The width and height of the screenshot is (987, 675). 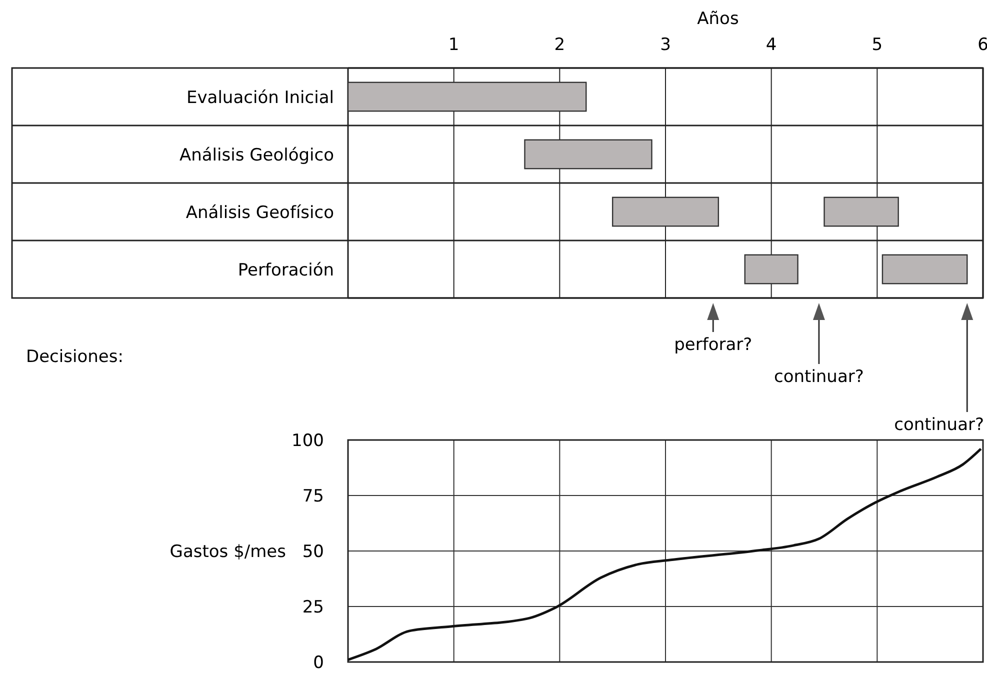 I want to click on y-tick-label: Evaluación Inicial, so click(x=260, y=98).